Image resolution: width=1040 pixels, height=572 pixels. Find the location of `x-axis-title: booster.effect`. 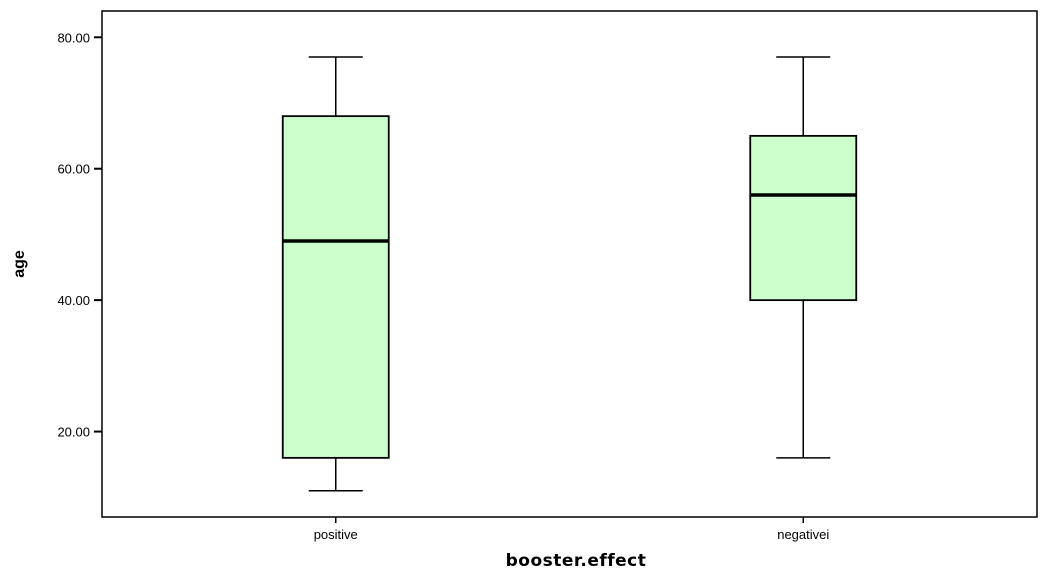

x-axis-title: booster.effect is located at coordinates (576, 561).